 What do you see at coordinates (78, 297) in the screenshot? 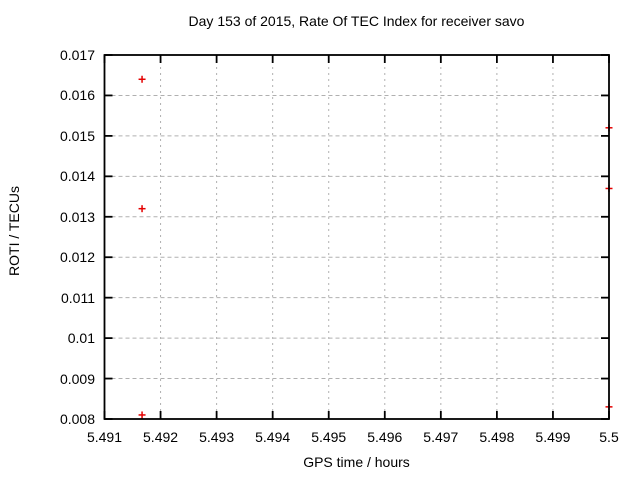
I see `y-tick-label: 0.011` at bounding box center [78, 297].